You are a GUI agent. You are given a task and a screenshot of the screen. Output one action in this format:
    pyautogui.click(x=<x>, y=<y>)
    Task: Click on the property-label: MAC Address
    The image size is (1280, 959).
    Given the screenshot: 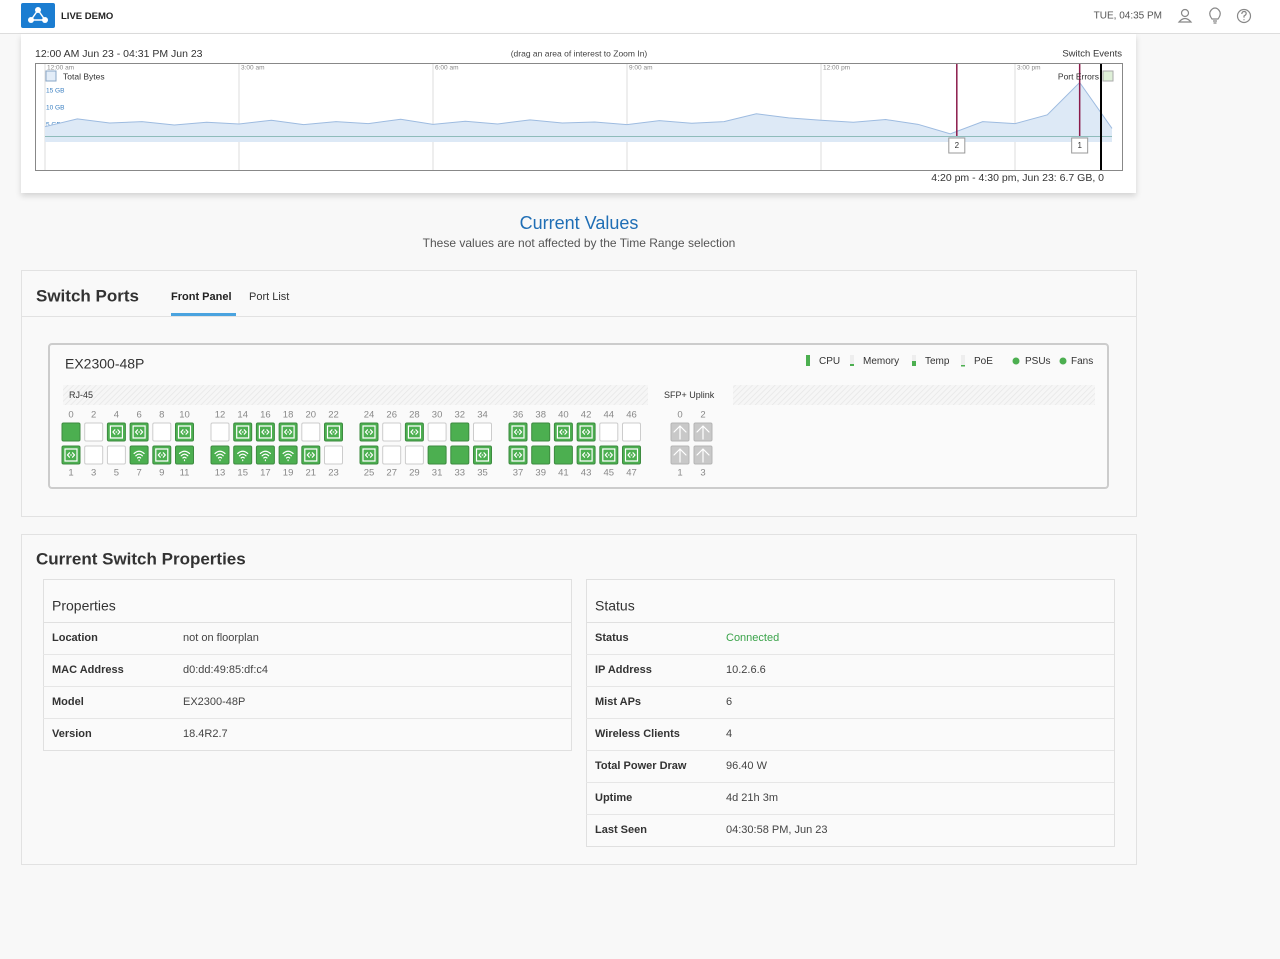 What is the action you would take?
    pyautogui.click(x=88, y=670)
    